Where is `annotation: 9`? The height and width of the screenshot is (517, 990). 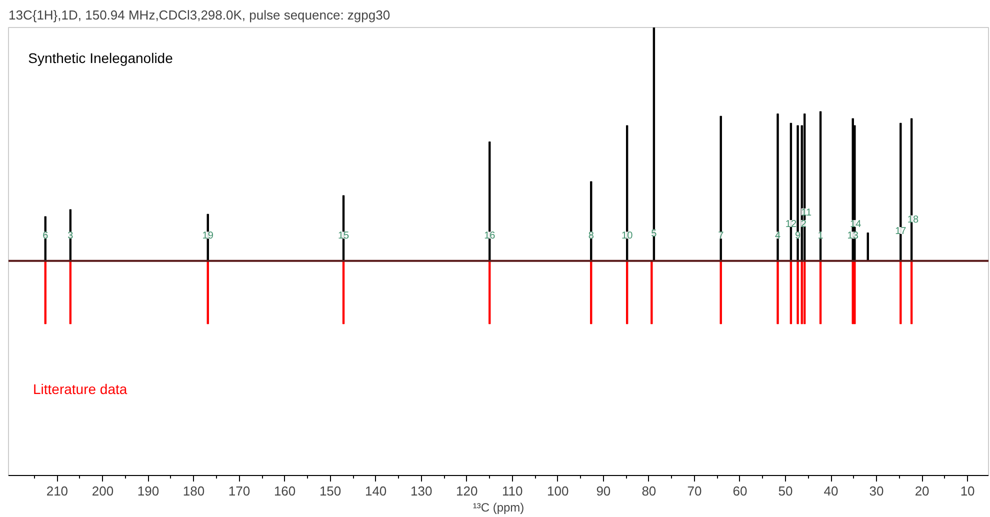
annotation: 9 is located at coordinates (798, 236).